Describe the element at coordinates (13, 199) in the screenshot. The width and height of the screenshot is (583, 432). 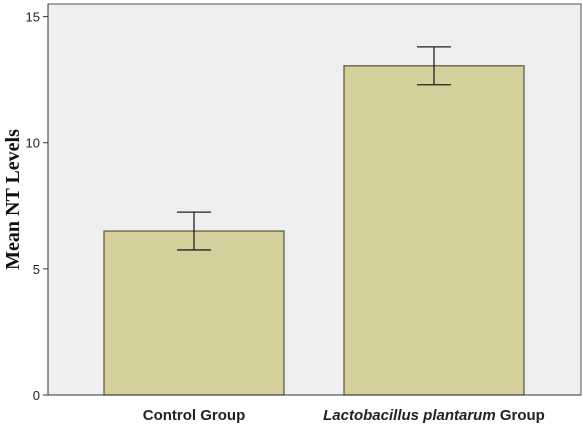
I see `y-axis-title: Mean NT Levels` at that location.